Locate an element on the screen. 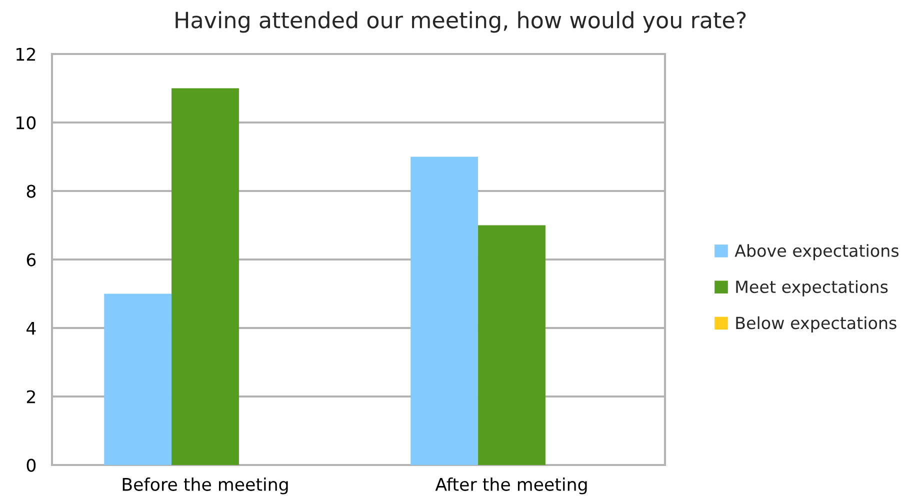  y-tick-label: 0 is located at coordinates (31, 465).